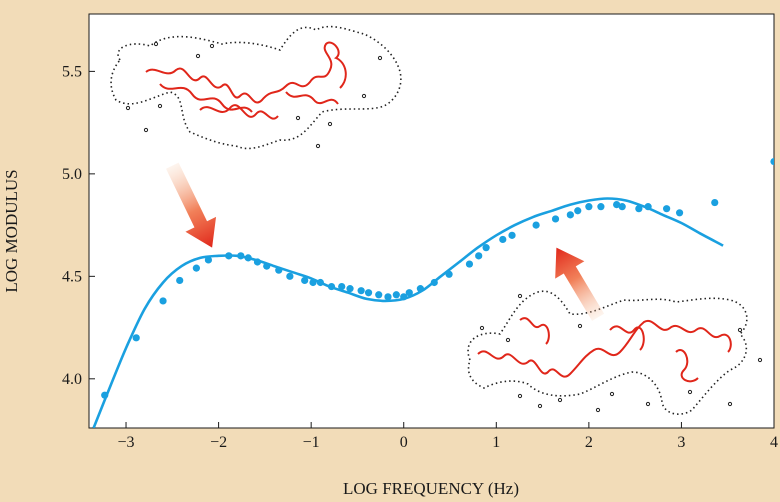 Image resolution: width=780 pixels, height=502 pixels. Describe the element at coordinates (11, 230) in the screenshot. I see `y-axis-label: LOG MODULUS` at that location.